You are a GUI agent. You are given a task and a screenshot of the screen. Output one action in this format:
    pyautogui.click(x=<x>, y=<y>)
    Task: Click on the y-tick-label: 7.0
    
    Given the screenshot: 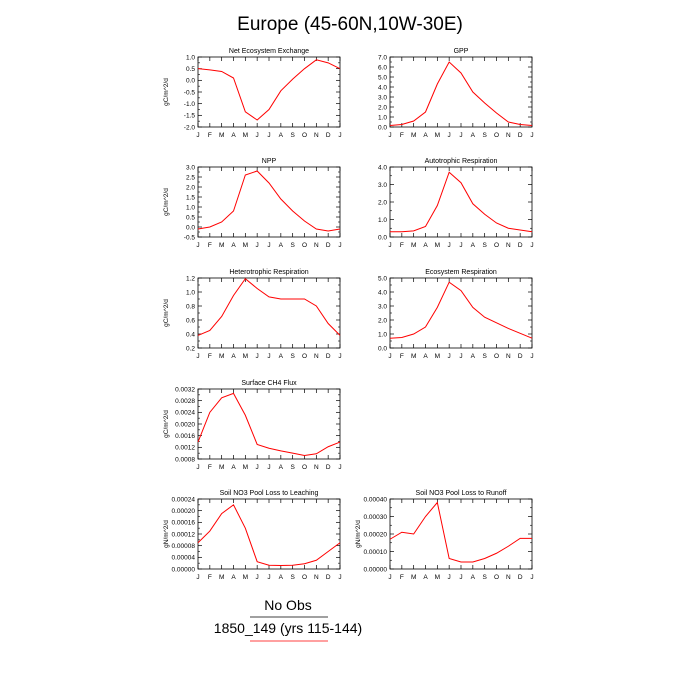 What is the action you would take?
    pyautogui.click(x=382, y=57)
    